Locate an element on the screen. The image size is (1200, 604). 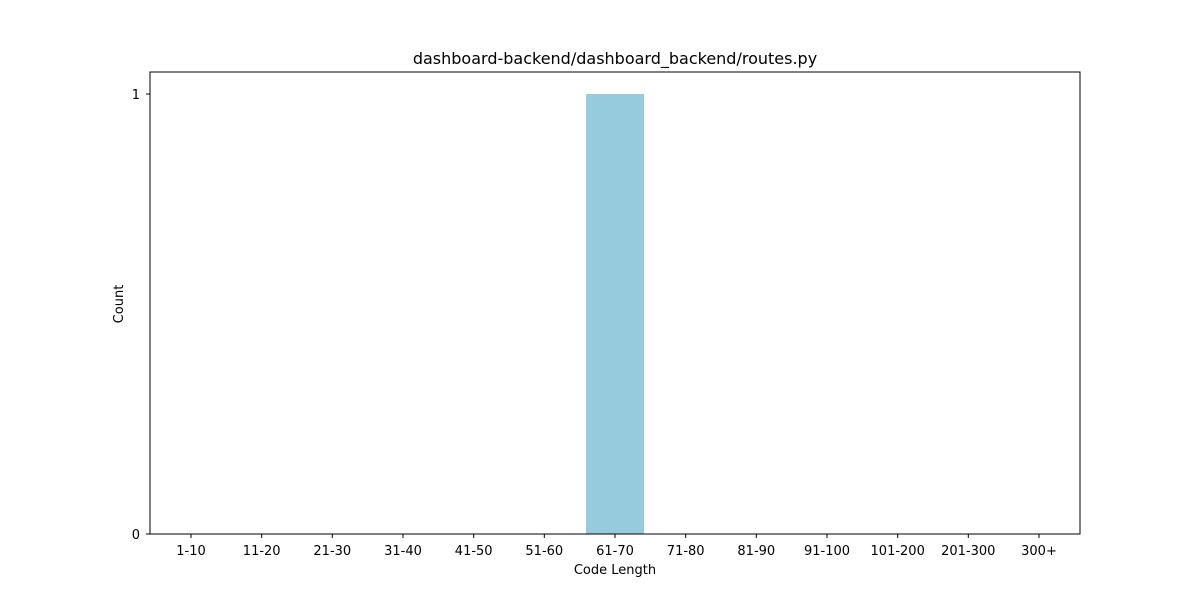
y-axis-ticks: 01 is located at coordinates (141, 315).